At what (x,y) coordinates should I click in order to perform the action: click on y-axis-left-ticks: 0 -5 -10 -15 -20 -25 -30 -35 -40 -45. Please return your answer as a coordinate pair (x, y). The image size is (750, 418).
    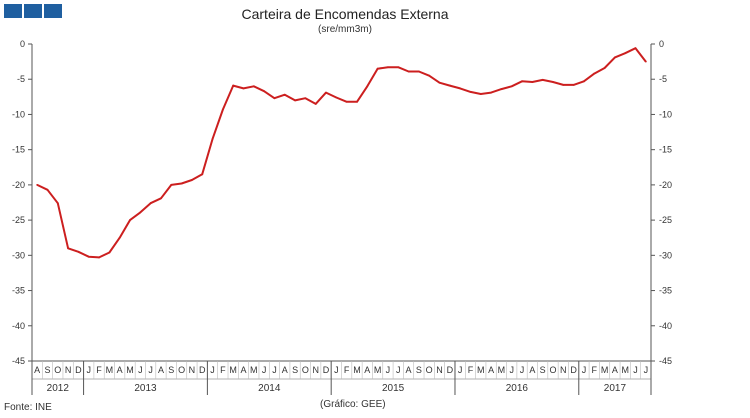
    Looking at the image, I should click on (22, 202).